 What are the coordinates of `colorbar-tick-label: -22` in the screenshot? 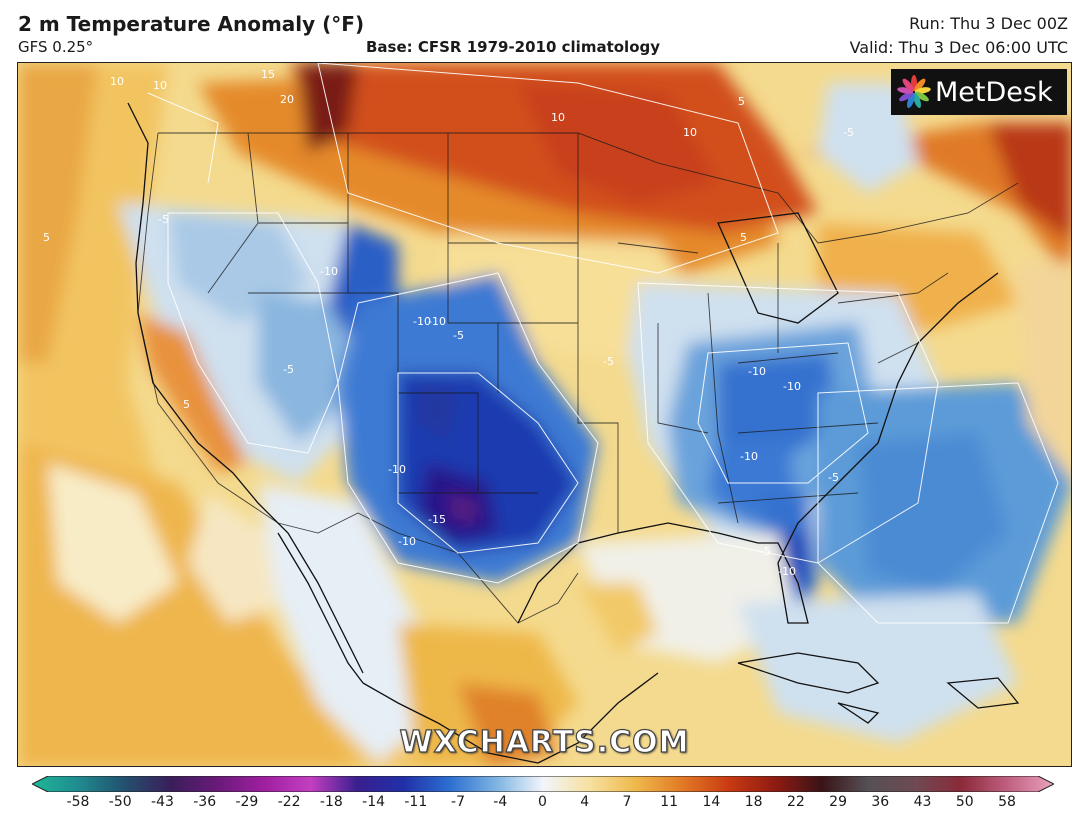 It's located at (289, 802).